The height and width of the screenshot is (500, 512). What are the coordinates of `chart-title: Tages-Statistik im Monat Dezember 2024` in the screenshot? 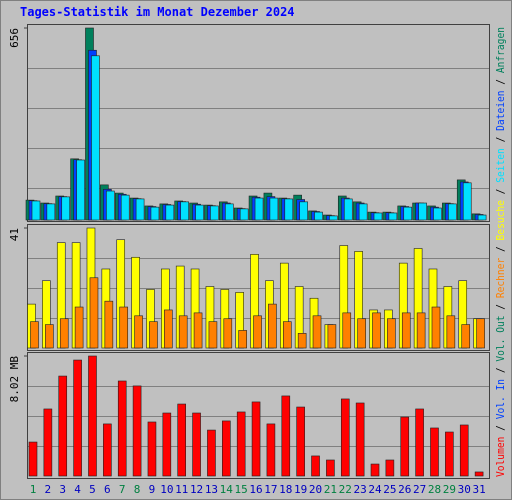 It's located at (157, 12).